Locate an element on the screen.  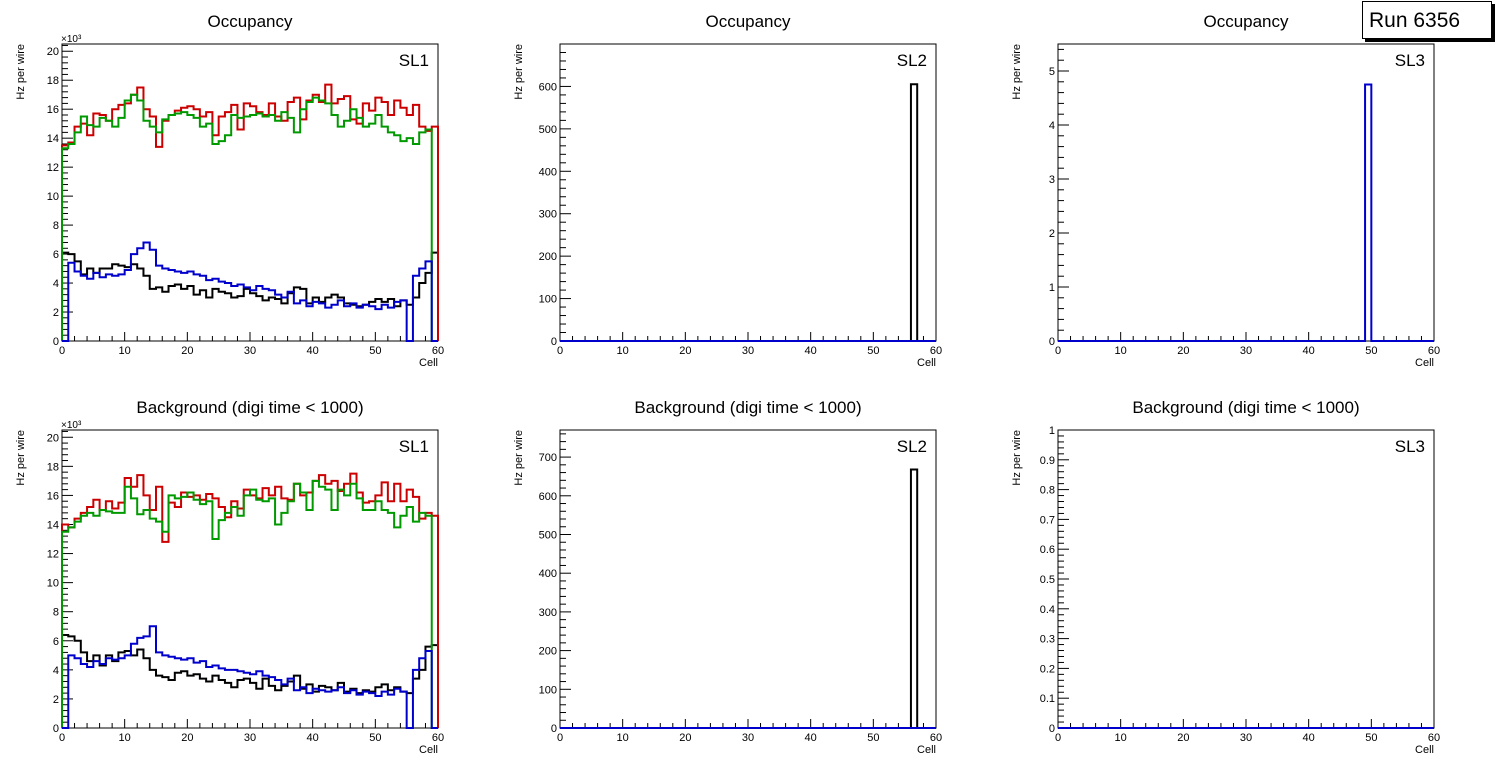
y-tick-label: 16 is located at coordinates (53, 496).